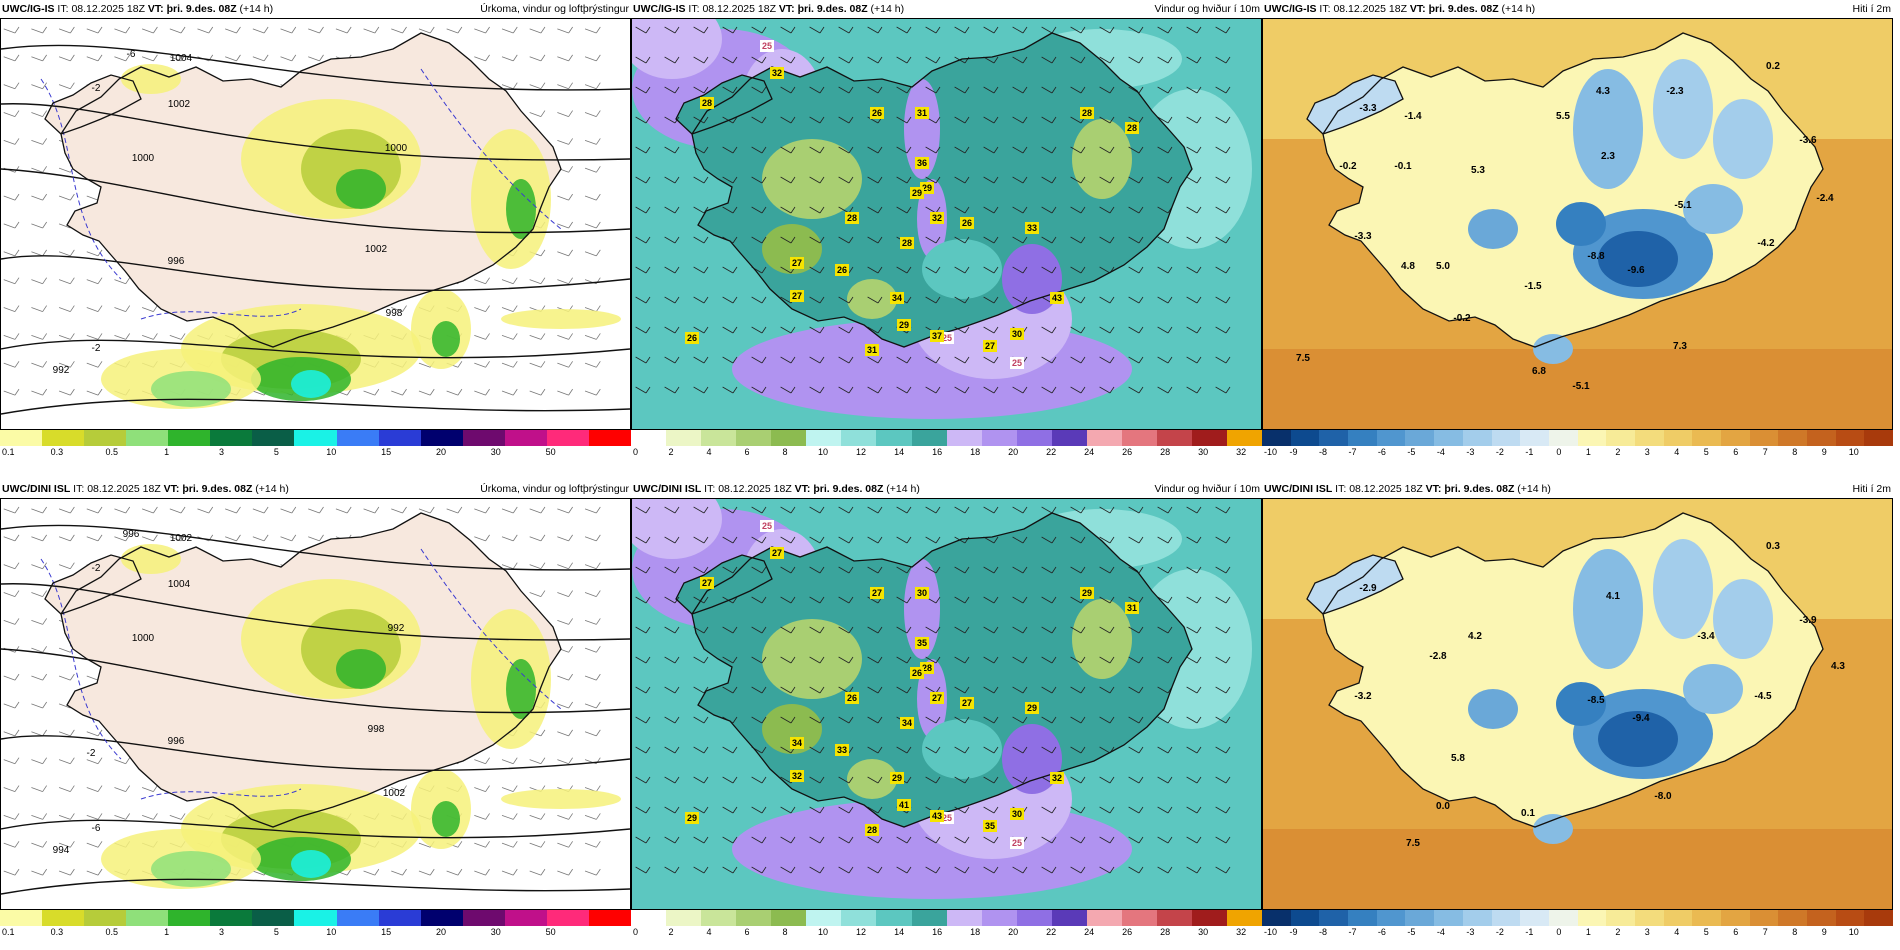 This screenshot has width=1900, height=950. What do you see at coordinates (181, 58) in the screenshot?
I see `isobar-label: 1004` at bounding box center [181, 58].